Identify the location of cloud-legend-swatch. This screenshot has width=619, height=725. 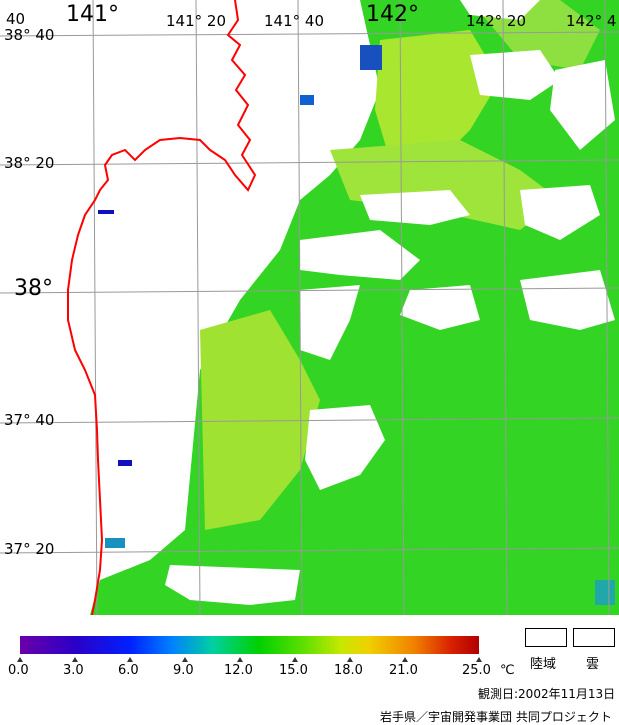
(594, 637).